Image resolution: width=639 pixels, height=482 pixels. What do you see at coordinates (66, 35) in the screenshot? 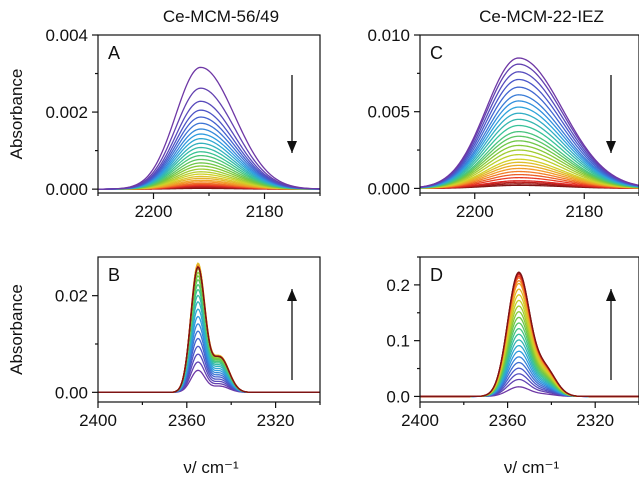
I see `y-tick-label: 0.004` at bounding box center [66, 35].